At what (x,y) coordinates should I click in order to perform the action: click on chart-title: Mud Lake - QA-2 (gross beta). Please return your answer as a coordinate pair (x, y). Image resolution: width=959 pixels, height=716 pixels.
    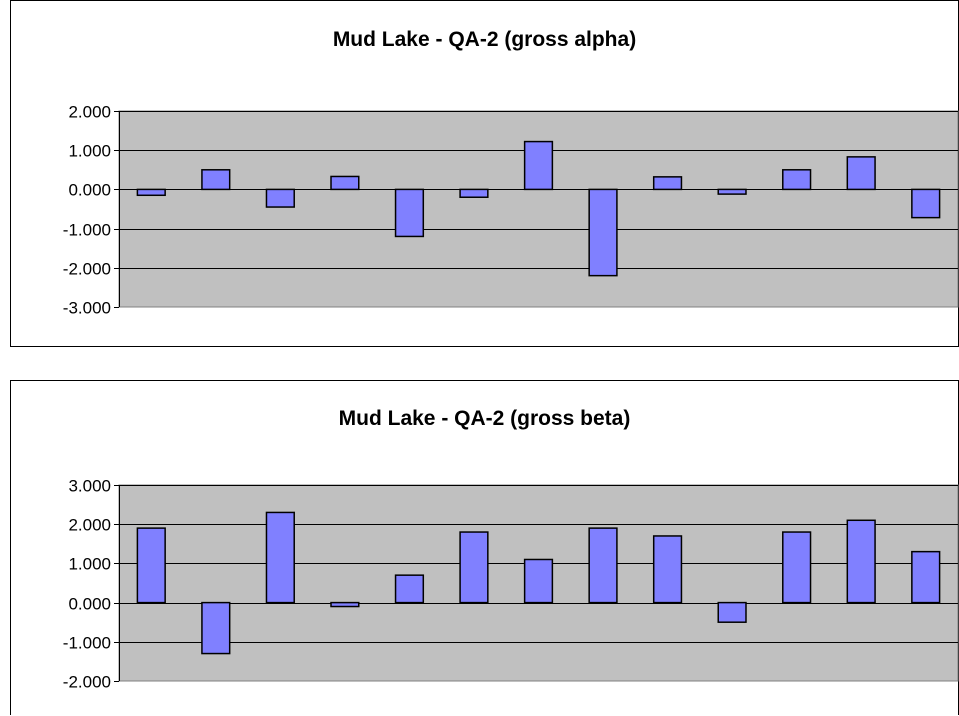
    Looking at the image, I should click on (484, 418).